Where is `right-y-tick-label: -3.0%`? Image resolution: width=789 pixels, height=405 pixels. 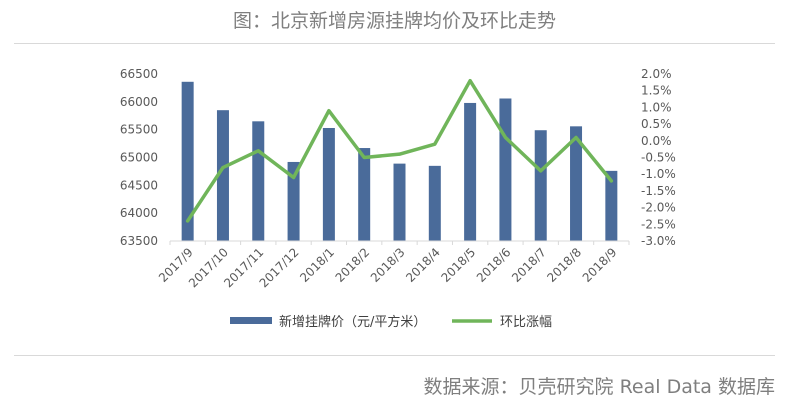
right-y-tick-label: -3.0% is located at coordinates (658, 241).